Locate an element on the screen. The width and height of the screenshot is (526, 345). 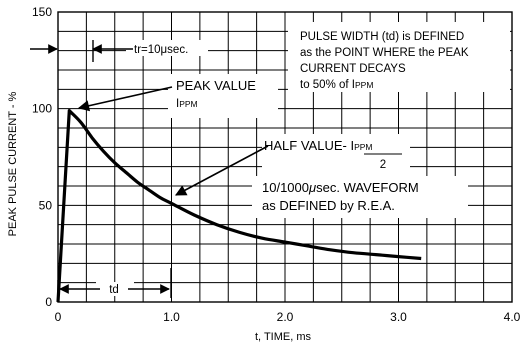
y-tick-label: 50 is located at coordinates (46, 205).